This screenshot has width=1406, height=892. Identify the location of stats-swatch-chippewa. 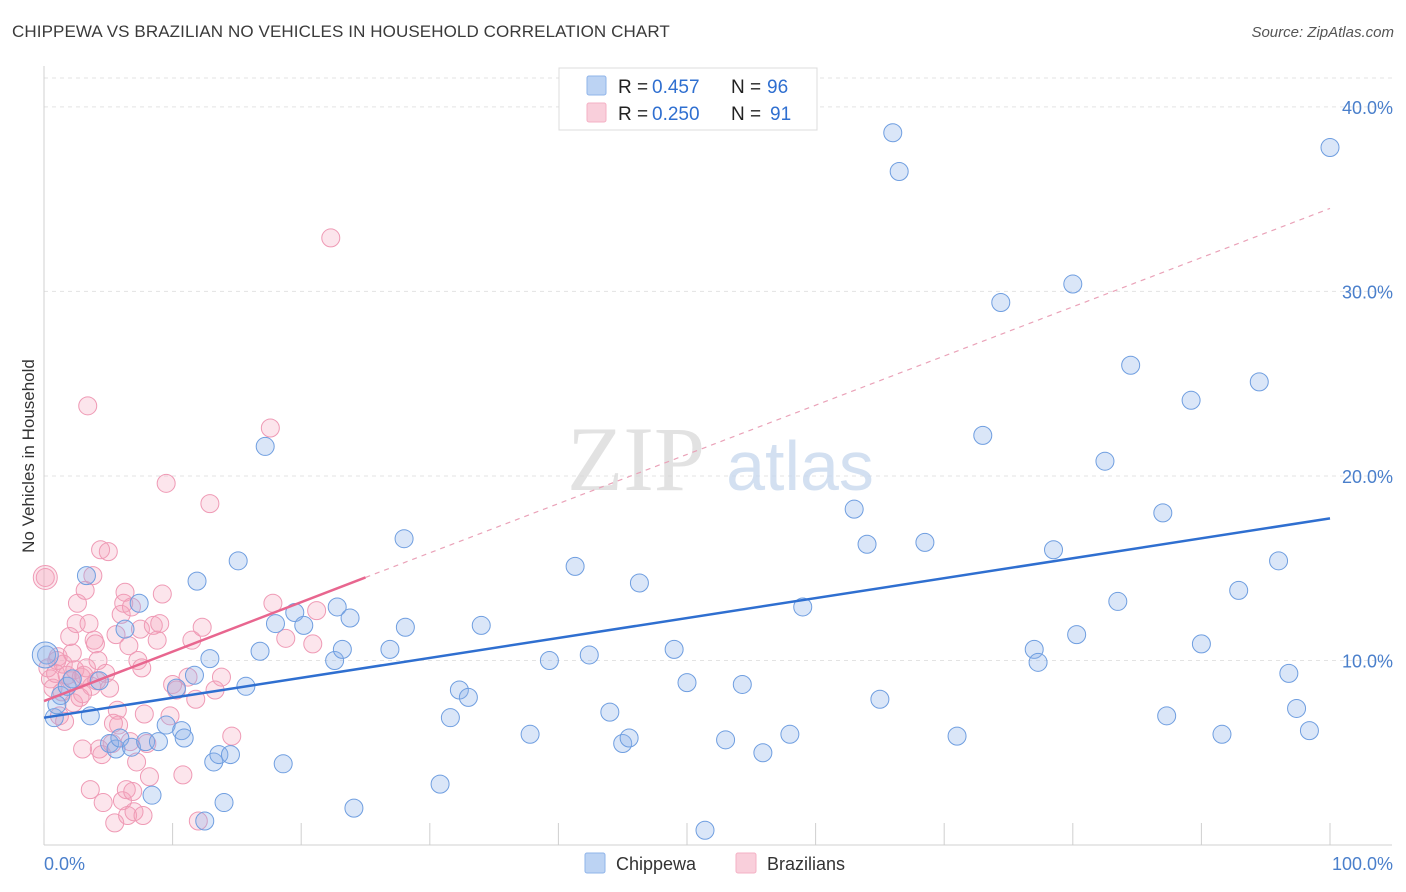
(596, 85).